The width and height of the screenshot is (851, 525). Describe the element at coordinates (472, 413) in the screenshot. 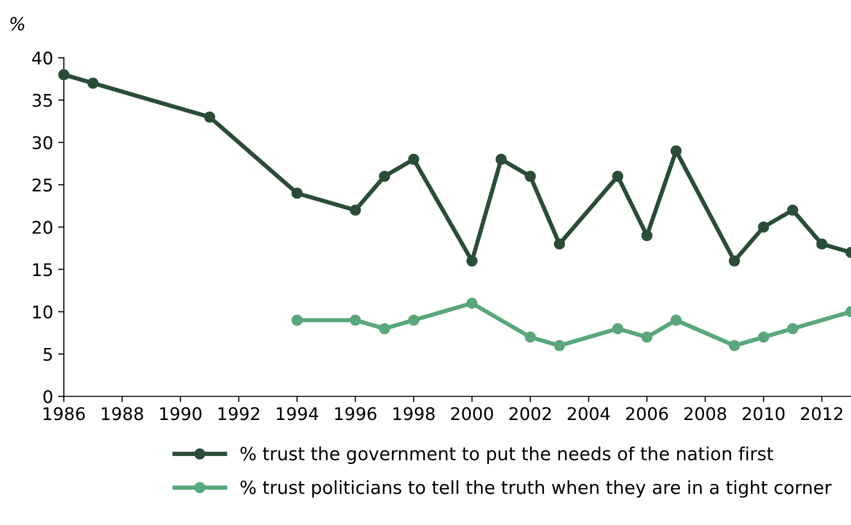

I see `x-tick-label: 2000` at that location.